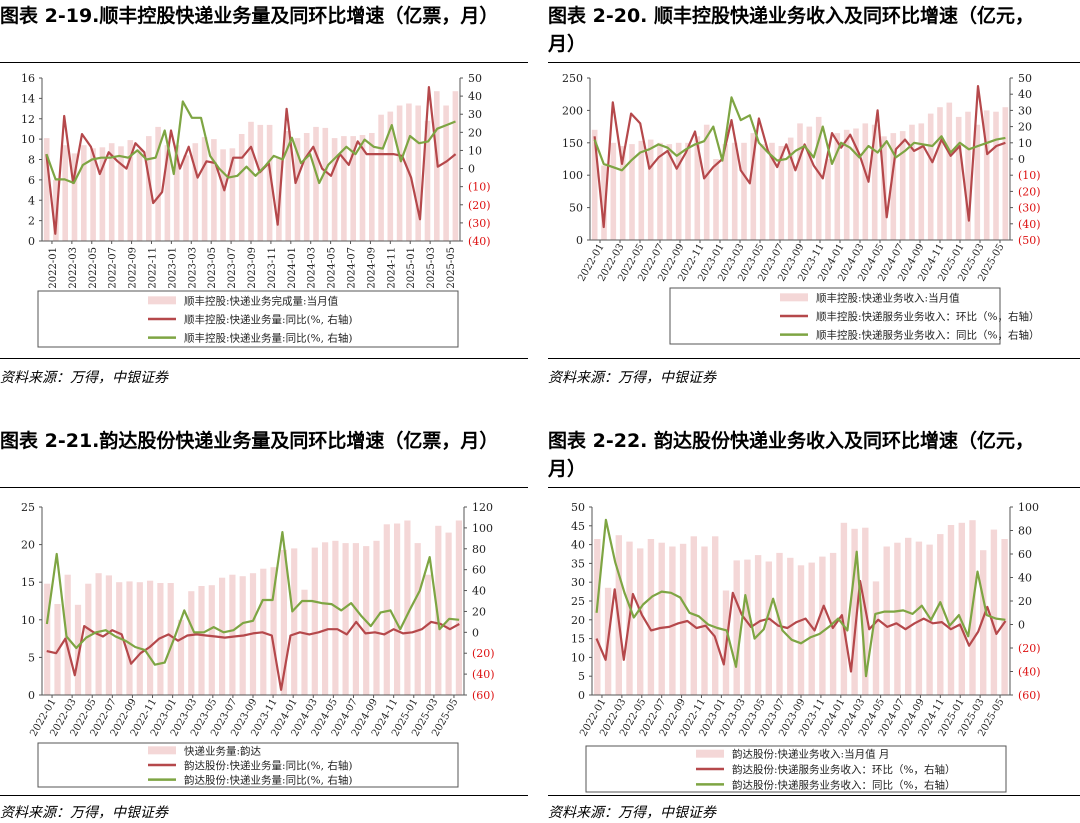  What do you see at coordinates (172, 268) in the screenshot?
I see `x-tick-label: 2023-01` at bounding box center [172, 268].